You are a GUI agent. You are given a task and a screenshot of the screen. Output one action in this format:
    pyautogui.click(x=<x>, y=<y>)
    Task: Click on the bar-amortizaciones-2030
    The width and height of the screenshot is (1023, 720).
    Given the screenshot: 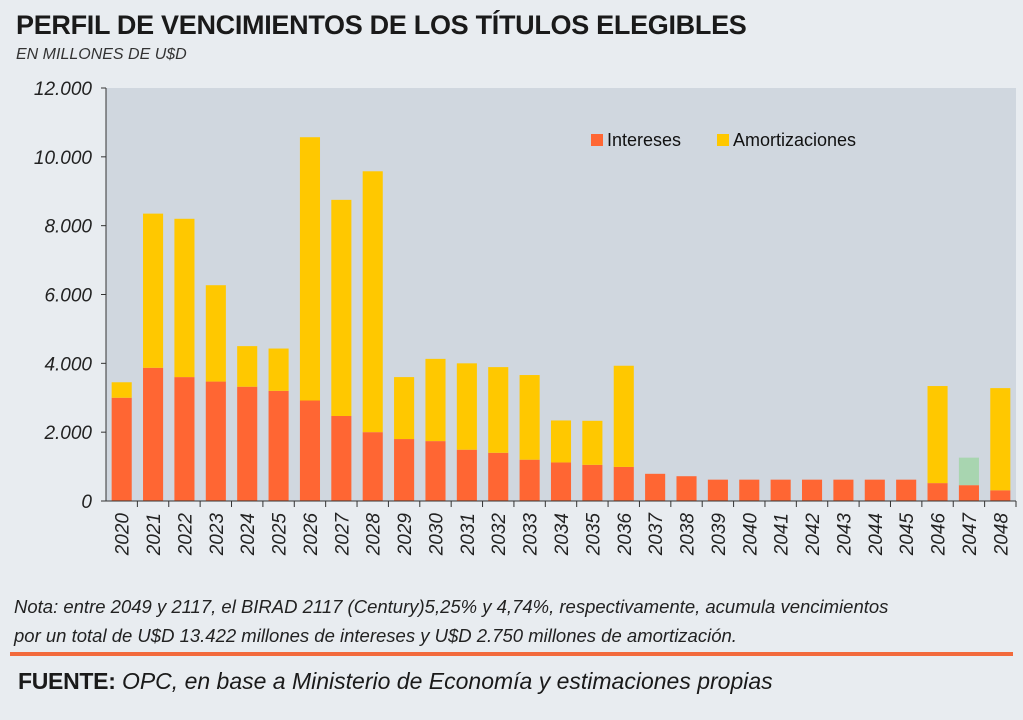 What is the action you would take?
    pyautogui.click(x=435, y=400)
    